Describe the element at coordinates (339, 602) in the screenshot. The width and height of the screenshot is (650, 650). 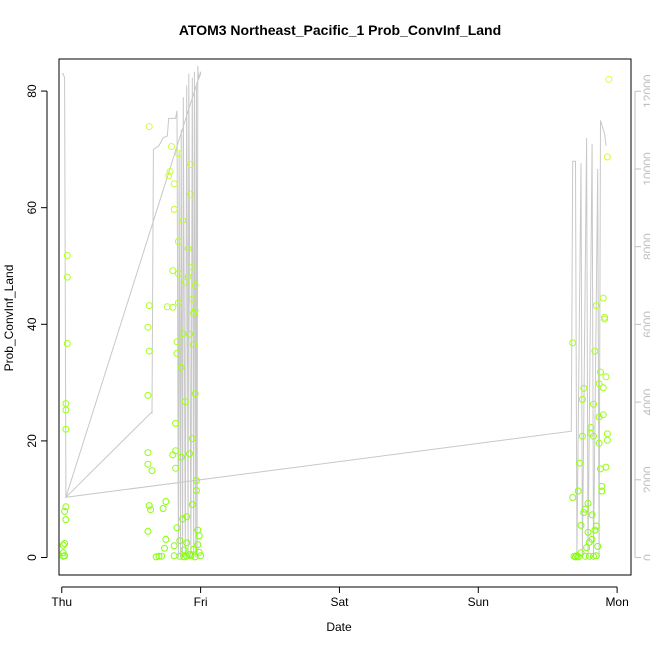
I see `x-tick-label: Sat` at that location.